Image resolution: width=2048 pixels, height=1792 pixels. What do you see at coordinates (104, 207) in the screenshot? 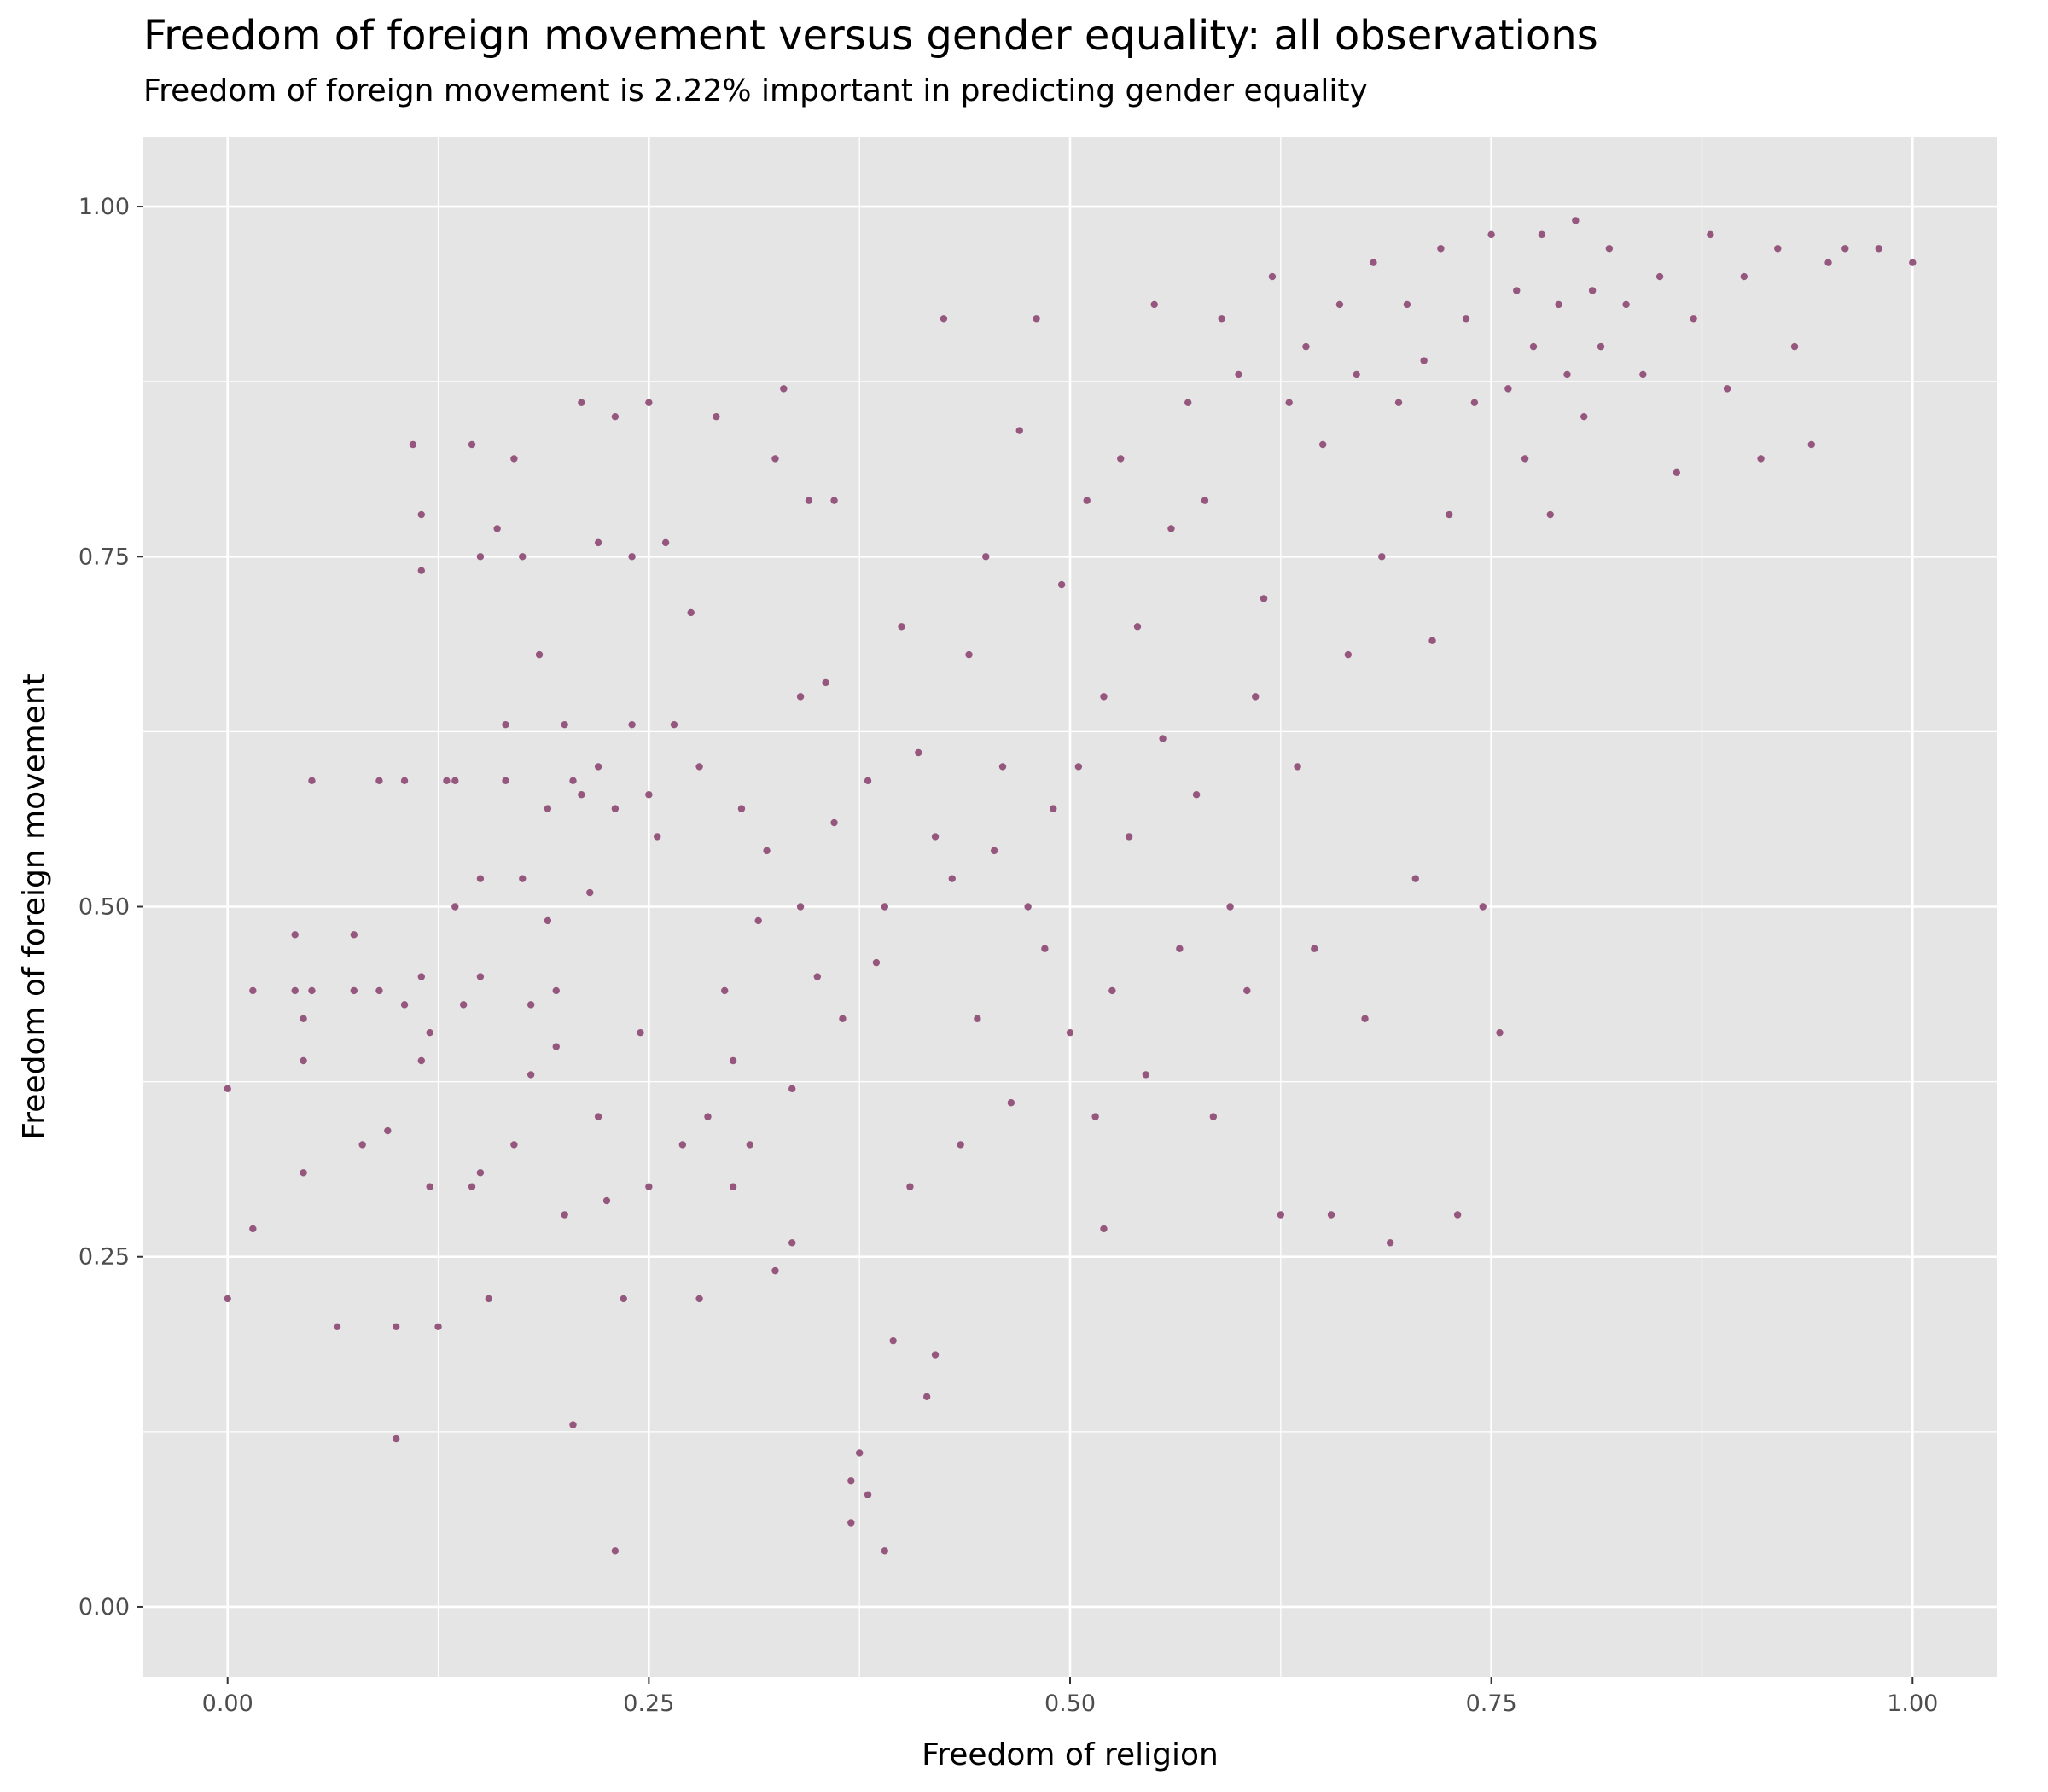
I see `y-tick-label: 1.00` at bounding box center [104, 207].